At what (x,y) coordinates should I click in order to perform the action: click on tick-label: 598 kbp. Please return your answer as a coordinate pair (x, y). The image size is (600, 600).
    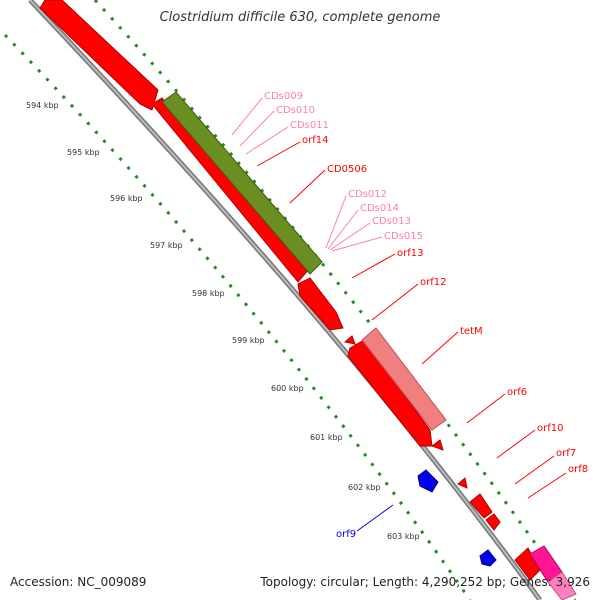
    Looking at the image, I should click on (208, 293).